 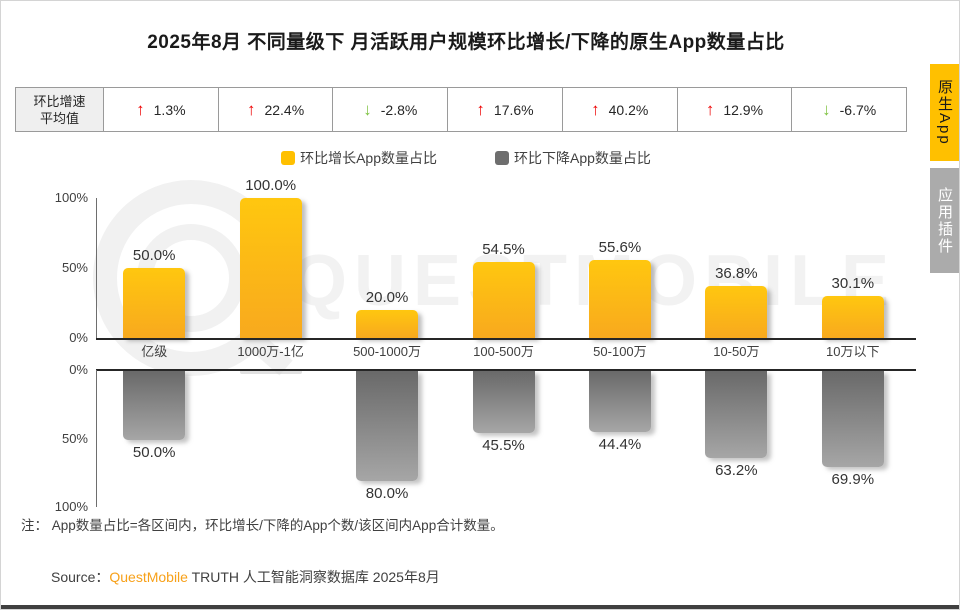 What do you see at coordinates (154, 351) in the screenshot?
I see `category-label: 亿级` at bounding box center [154, 351].